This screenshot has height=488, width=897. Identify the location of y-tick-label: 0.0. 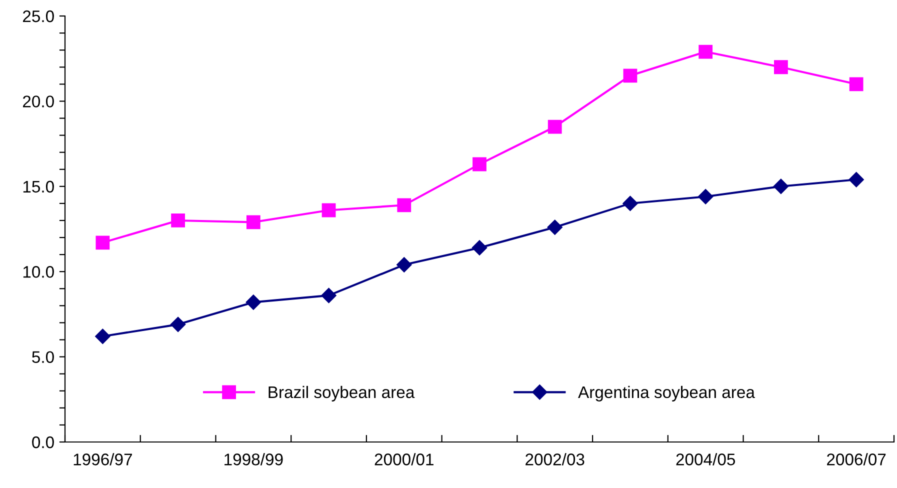
(43, 442).